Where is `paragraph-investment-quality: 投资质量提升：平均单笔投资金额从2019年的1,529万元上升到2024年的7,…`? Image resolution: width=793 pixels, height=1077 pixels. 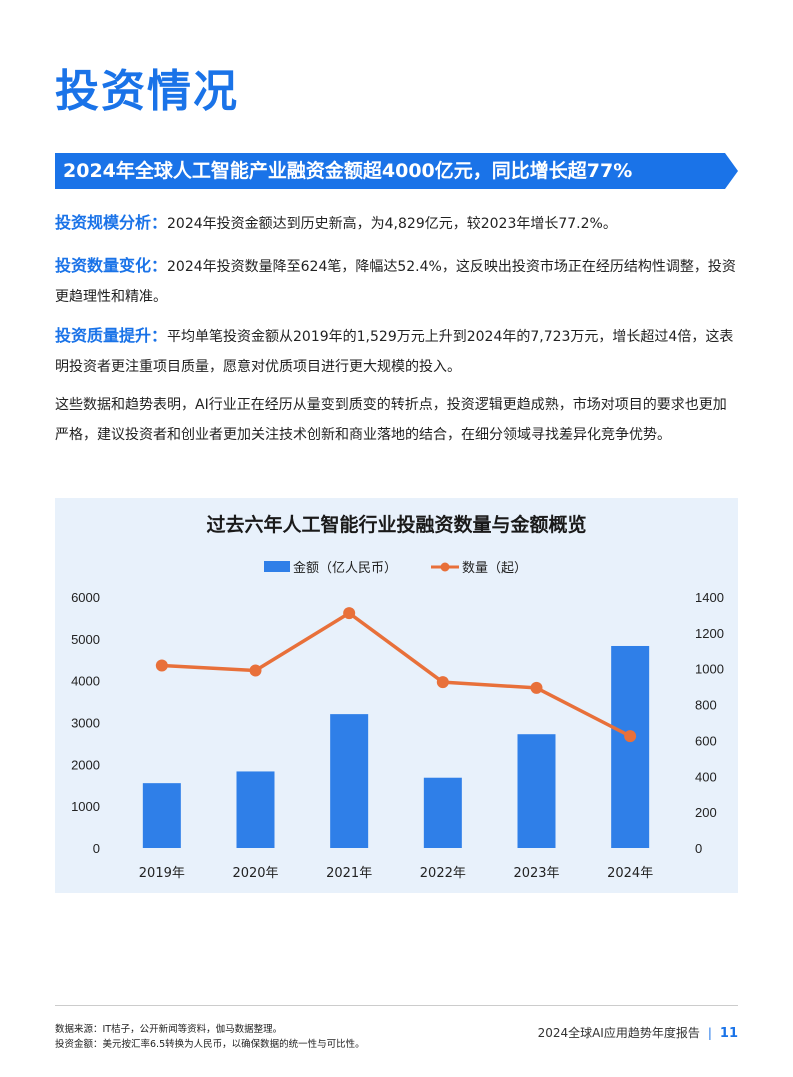
paragraph-investment-quality: 投资质量提升：平均单笔投资金额从2019年的1,529万元上升到2024年的7,… is located at coordinates (397, 351).